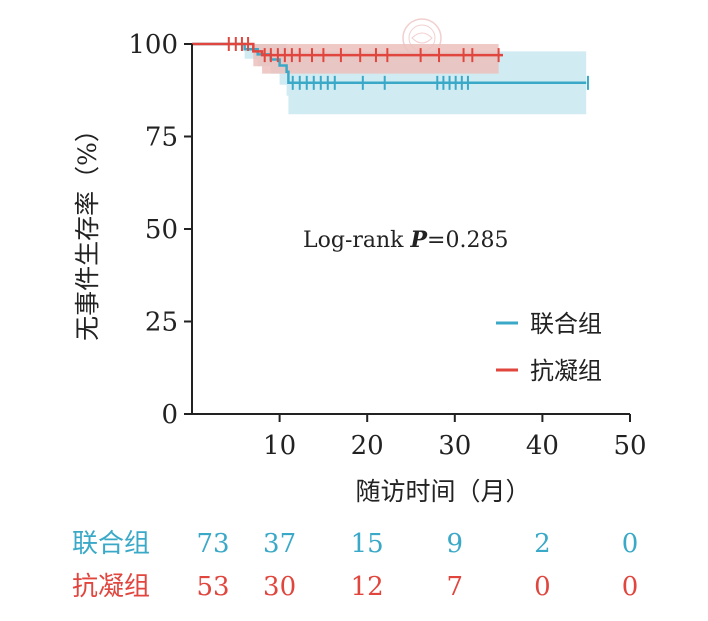  What do you see at coordinates (279, 587) in the screenshot?
I see `risk-value-anticoag-10: 30` at bounding box center [279, 587].